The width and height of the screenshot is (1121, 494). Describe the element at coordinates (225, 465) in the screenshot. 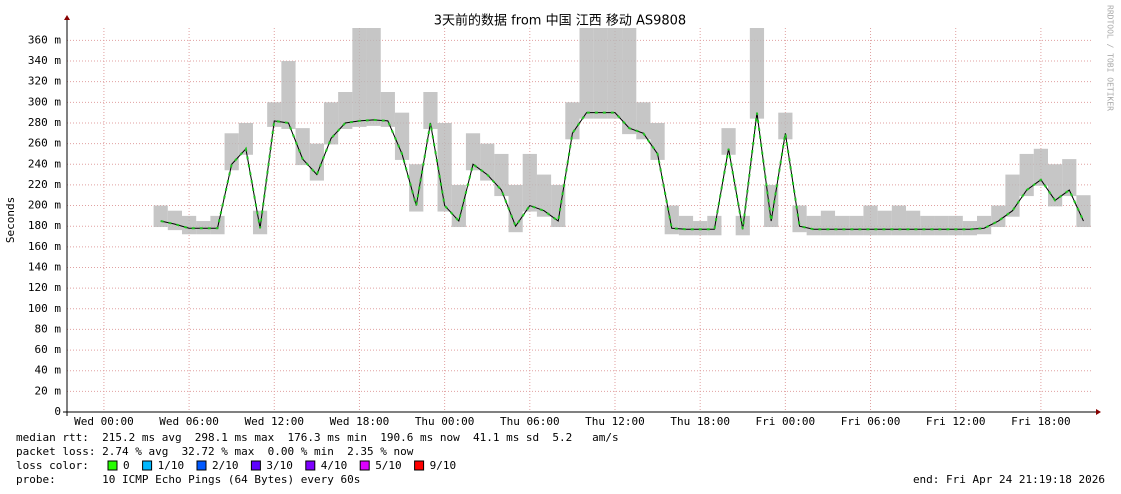

I see `legend-label: 2/10` at that location.